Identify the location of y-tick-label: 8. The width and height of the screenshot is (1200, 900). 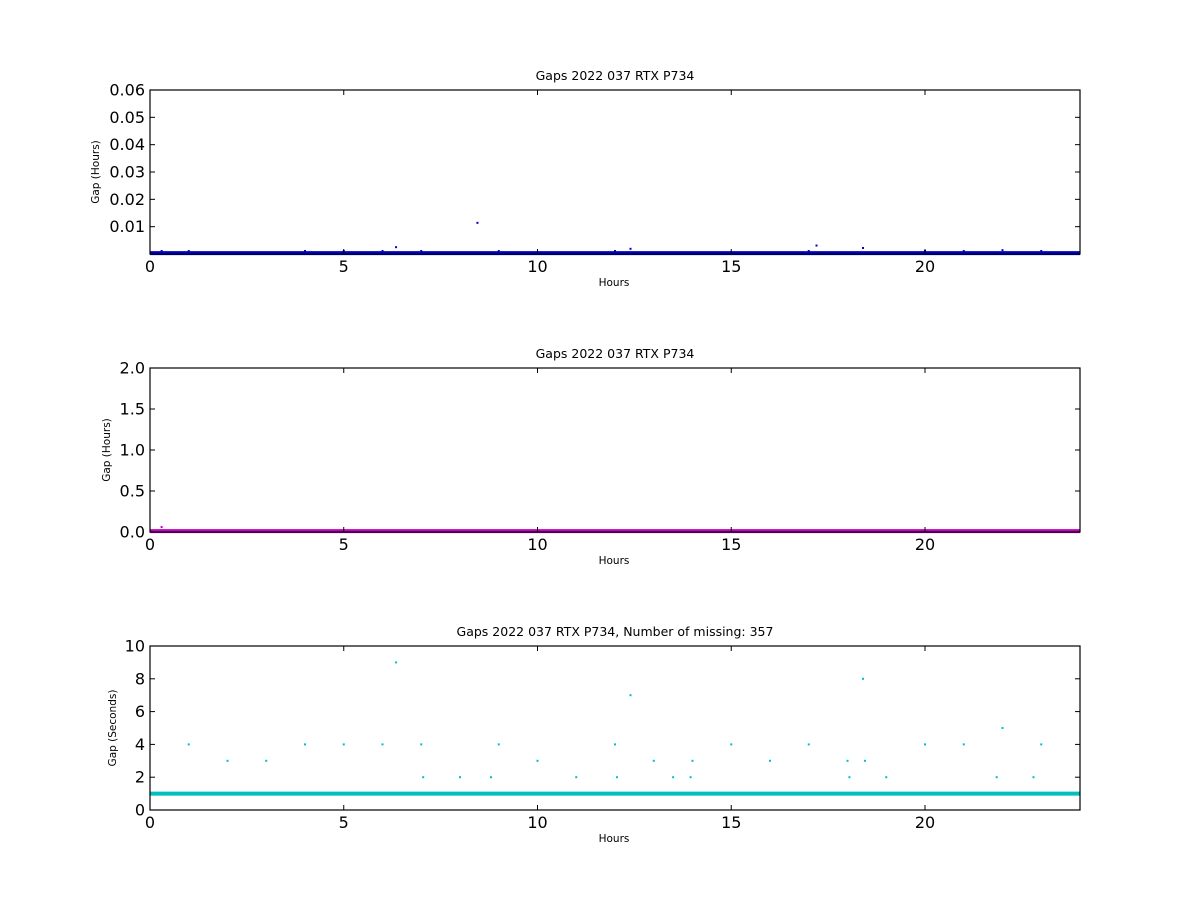
(140, 678).